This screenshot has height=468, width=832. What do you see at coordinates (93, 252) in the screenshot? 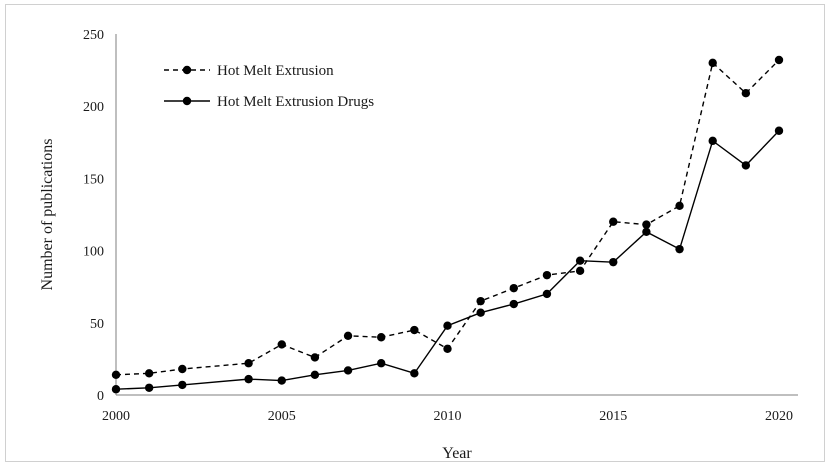
I see `y-tick-label: 100` at bounding box center [93, 252].